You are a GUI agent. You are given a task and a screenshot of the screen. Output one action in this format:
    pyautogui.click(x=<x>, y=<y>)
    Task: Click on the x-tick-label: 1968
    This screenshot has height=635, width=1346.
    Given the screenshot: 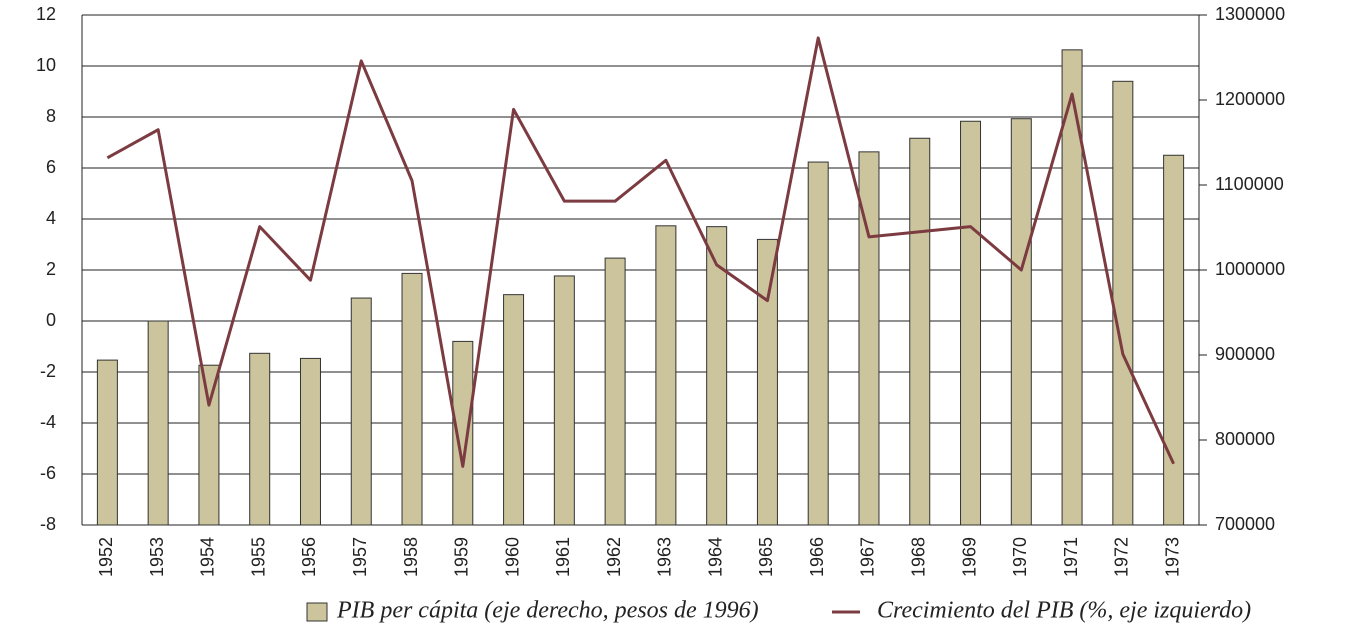 What is the action you would take?
    pyautogui.click(x=919, y=557)
    